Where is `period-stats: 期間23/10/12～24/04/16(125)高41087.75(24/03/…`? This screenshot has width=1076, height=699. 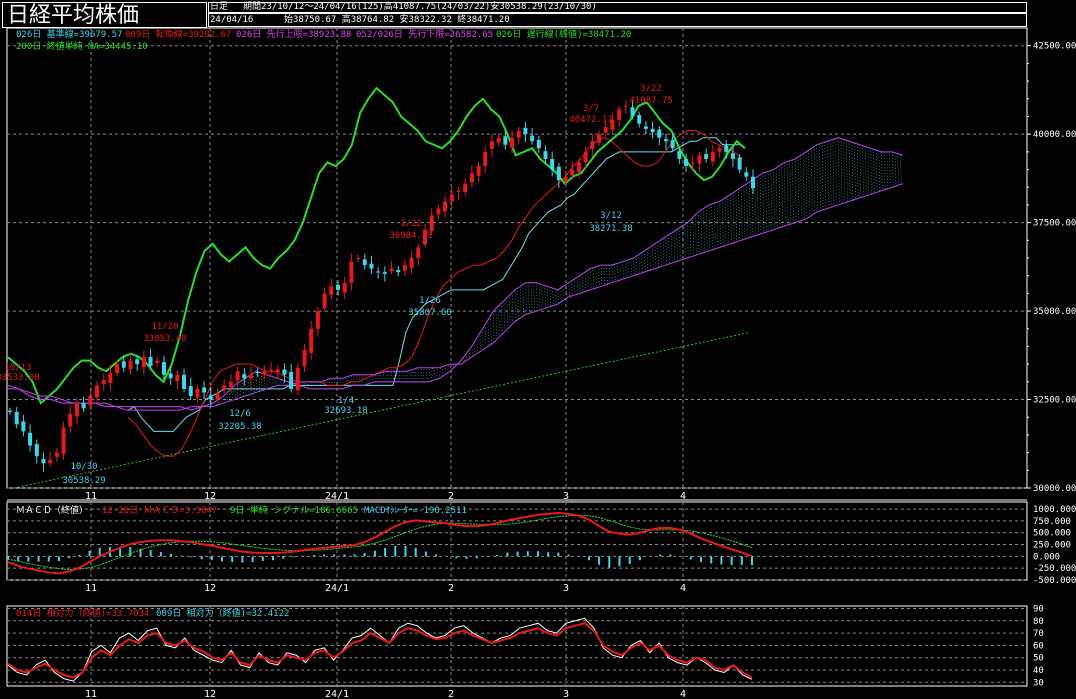
period-stats: 期間23/10/12～24/04/16(125)高41087.75(24/03/… is located at coordinates (420, 7).